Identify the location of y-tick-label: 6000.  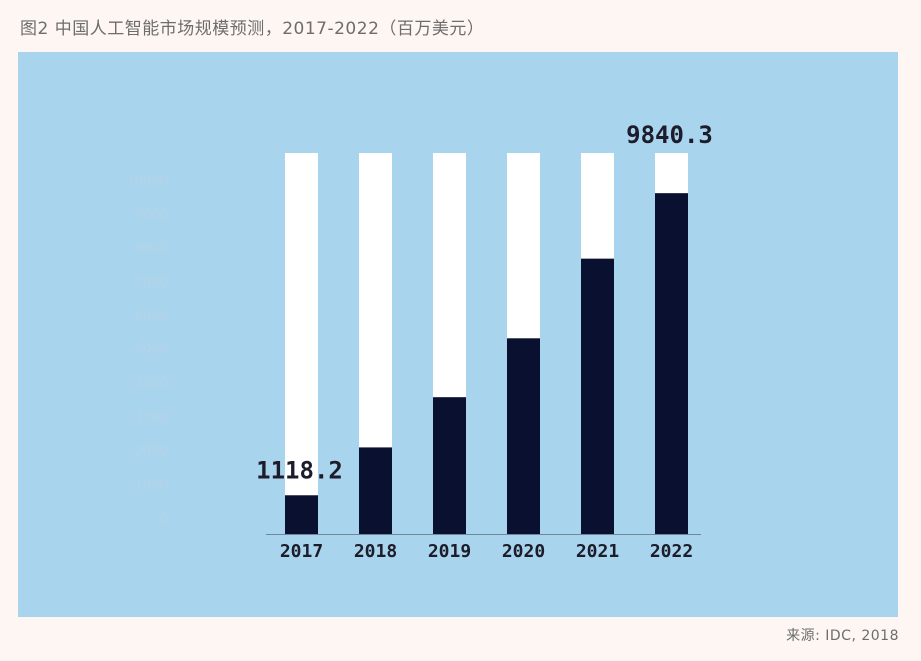
(151, 316).